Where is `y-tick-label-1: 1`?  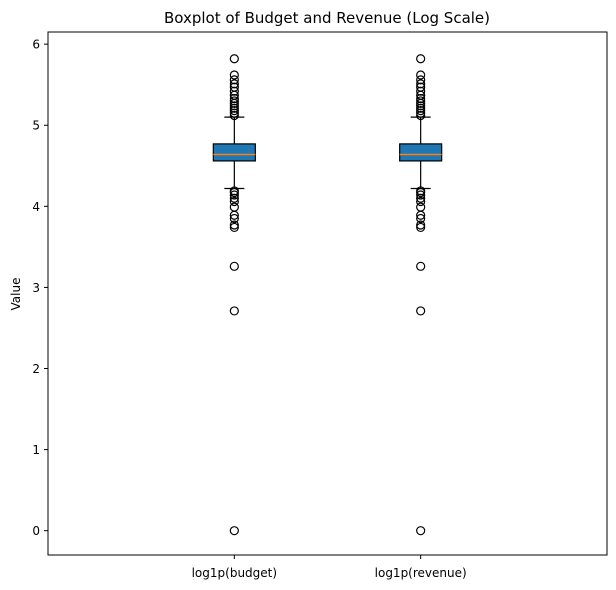 y-tick-label-1: 1 is located at coordinates (36, 450).